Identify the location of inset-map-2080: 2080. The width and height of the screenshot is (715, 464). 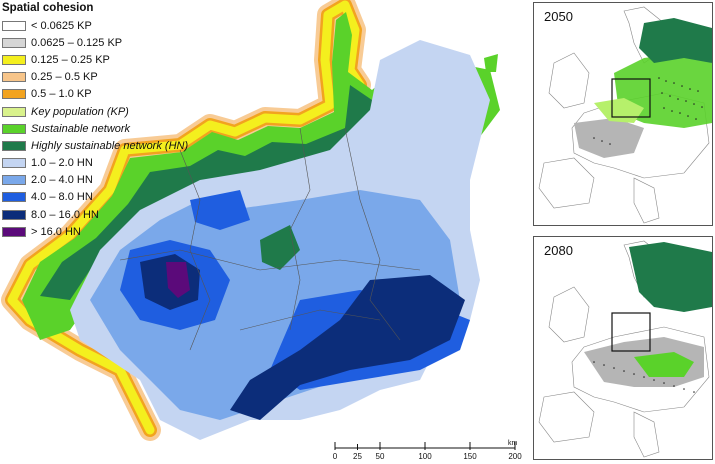
(623, 348).